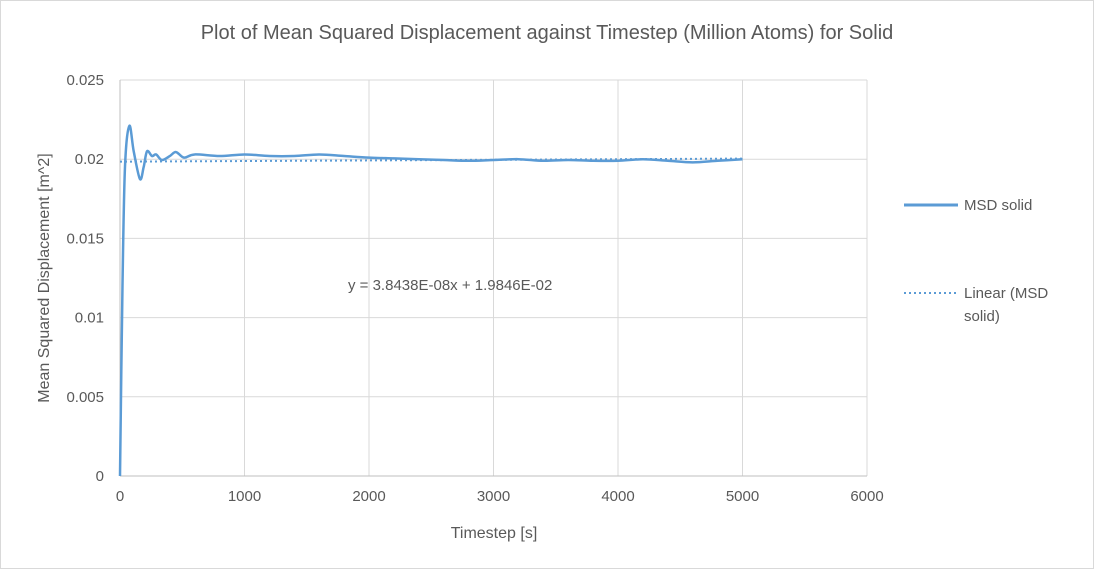 This screenshot has width=1094, height=569. I want to click on y-tick-label: 0, so click(100, 476).